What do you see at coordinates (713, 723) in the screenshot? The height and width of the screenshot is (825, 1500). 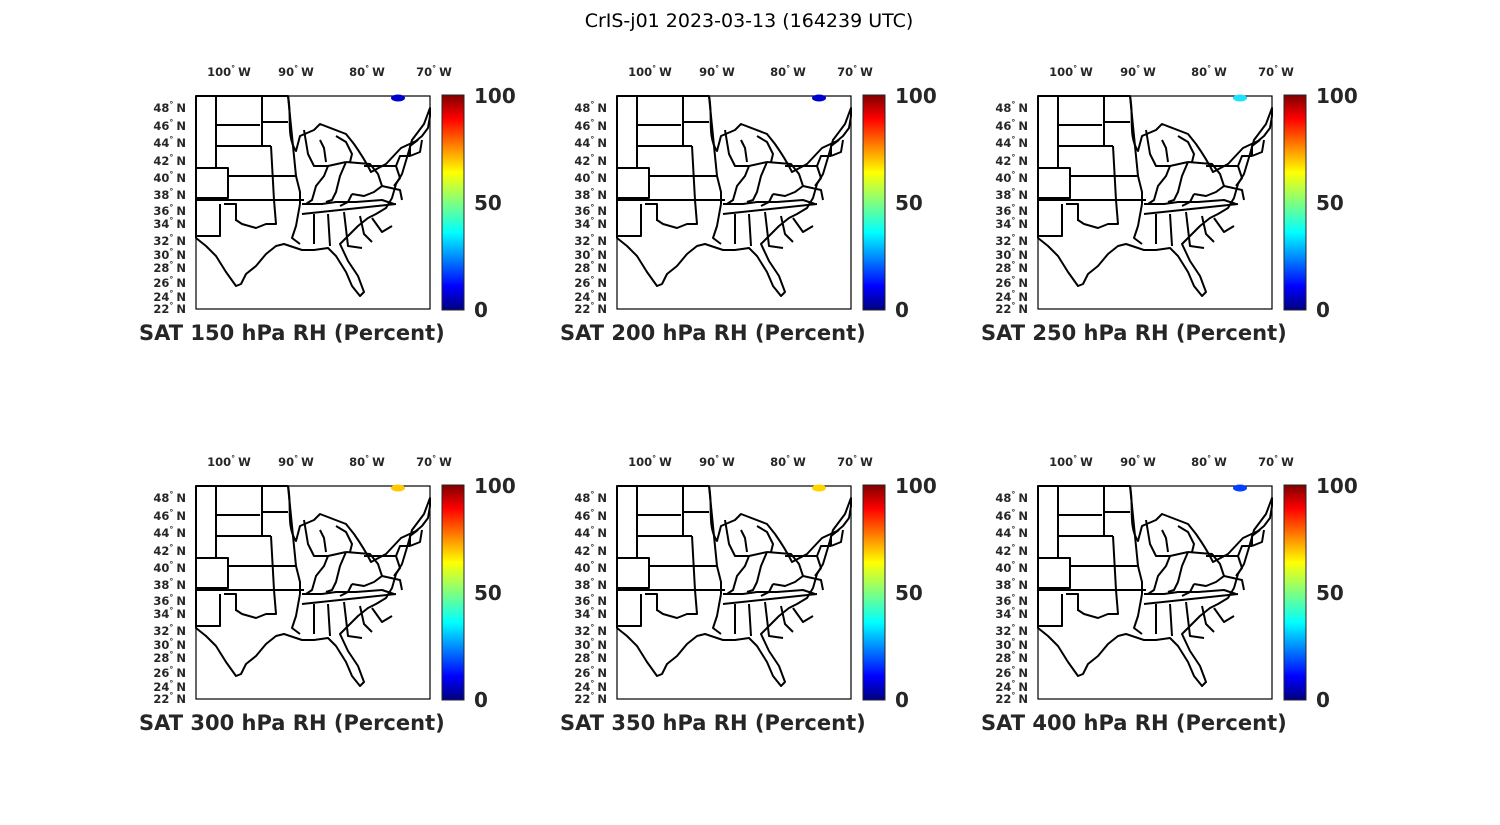 I see `panel-title: SAT 350 hPa RH (Percent)` at bounding box center [713, 723].